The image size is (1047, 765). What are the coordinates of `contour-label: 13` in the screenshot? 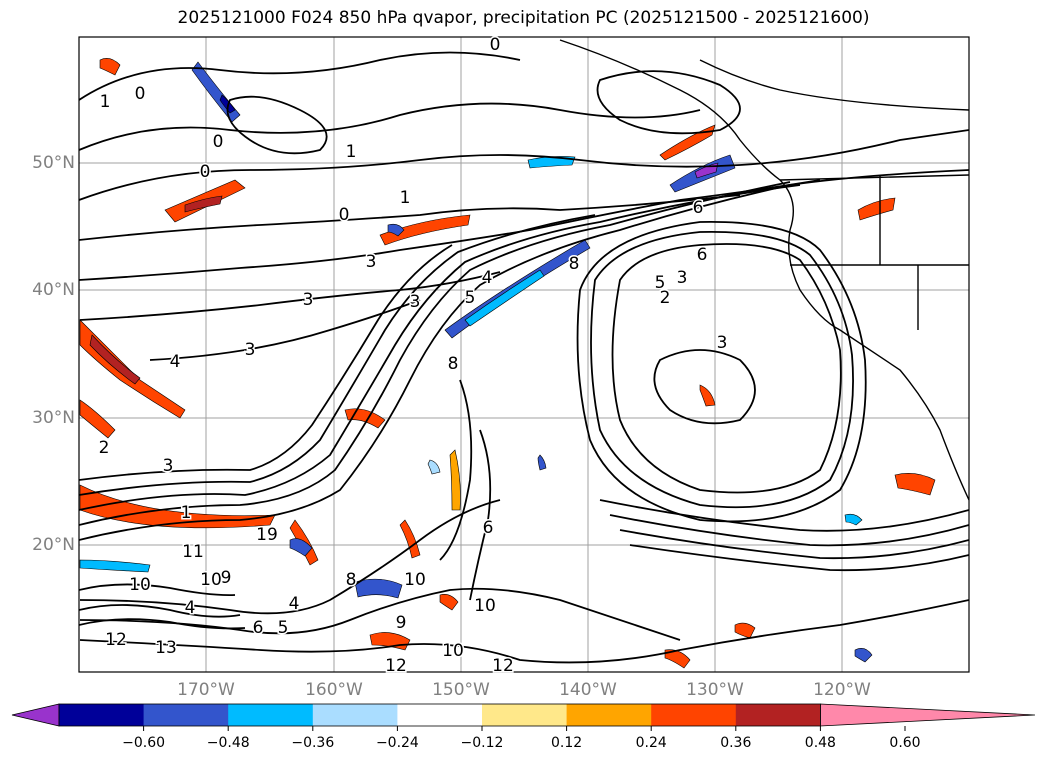 It's located at (166, 648).